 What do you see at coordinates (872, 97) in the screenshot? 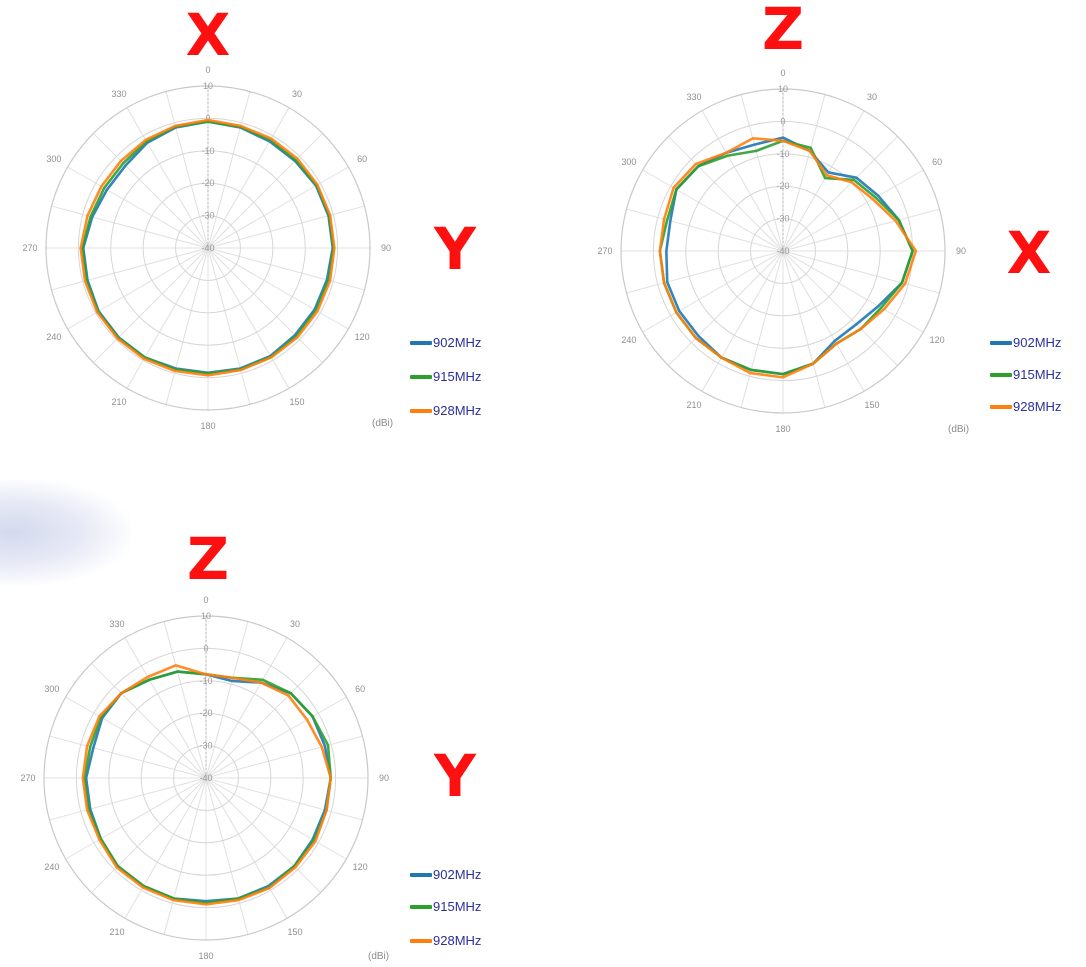
I see `theta-tick-label: 30` at bounding box center [872, 97].